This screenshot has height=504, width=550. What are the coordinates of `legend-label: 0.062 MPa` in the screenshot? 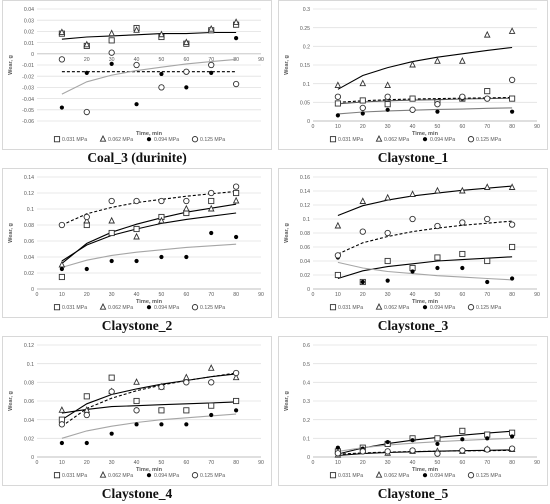 It's located at (396, 476).